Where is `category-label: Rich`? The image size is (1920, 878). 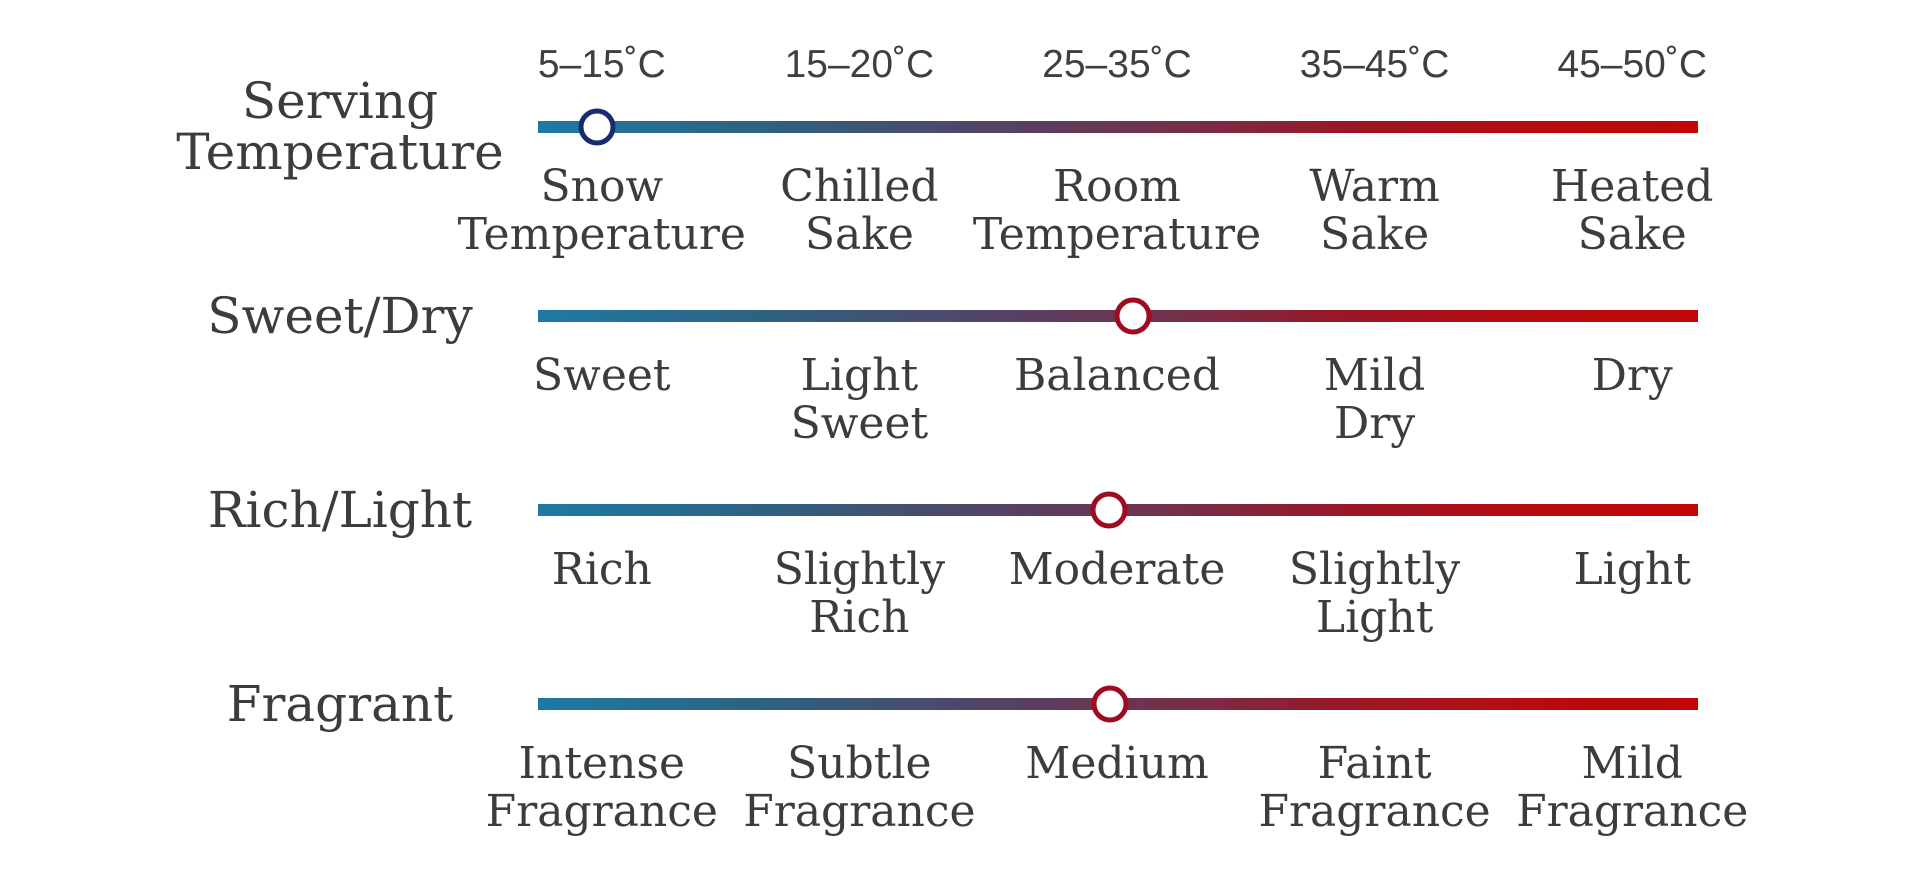
category-label: Rich is located at coordinates (601, 569).